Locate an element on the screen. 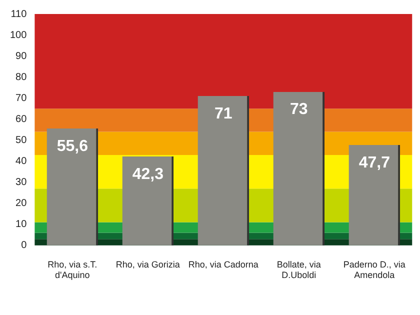  data-label: 73 is located at coordinates (299, 109).